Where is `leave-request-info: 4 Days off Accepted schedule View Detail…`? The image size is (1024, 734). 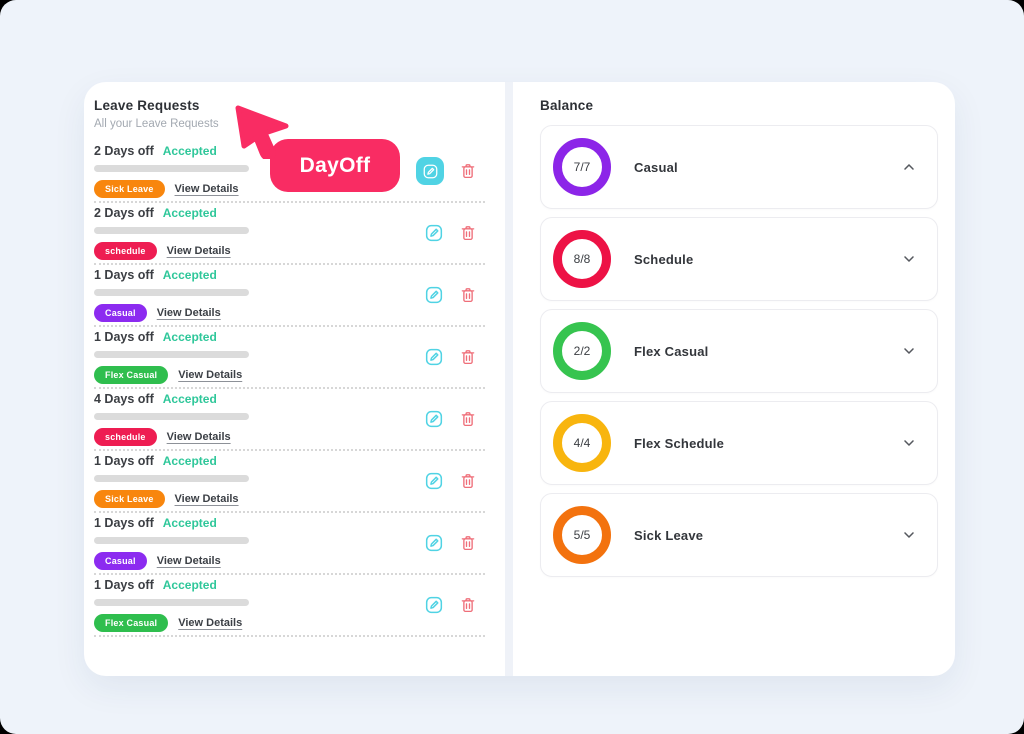 leave-request-info: 4 Days off Accepted schedule View Detail… is located at coordinates (259, 419).